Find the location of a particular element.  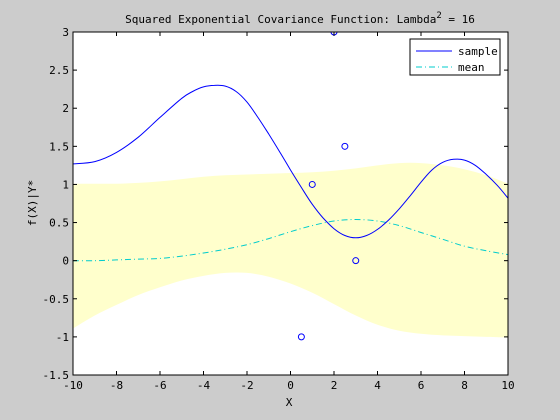

x-tick-label: -2 is located at coordinates (246, 385).